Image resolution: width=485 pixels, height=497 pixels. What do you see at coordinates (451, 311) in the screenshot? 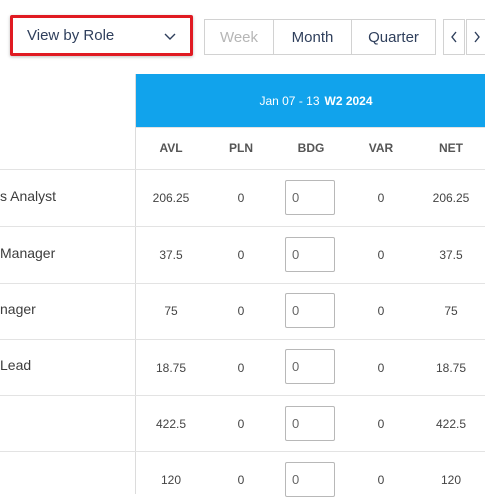
I see `net-value: 75` at bounding box center [451, 311].